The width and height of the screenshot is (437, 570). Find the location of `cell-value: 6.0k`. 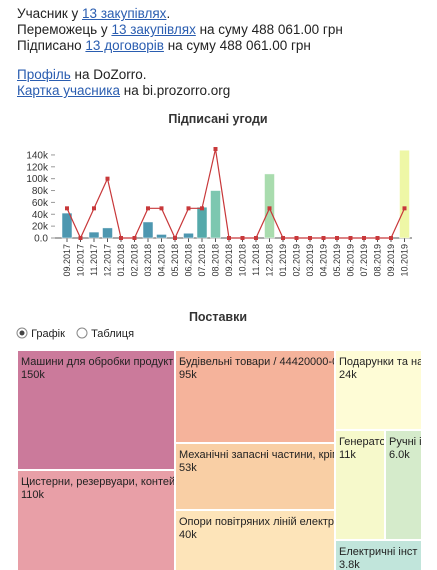

cell-value: 6.0k is located at coordinates (399, 455).